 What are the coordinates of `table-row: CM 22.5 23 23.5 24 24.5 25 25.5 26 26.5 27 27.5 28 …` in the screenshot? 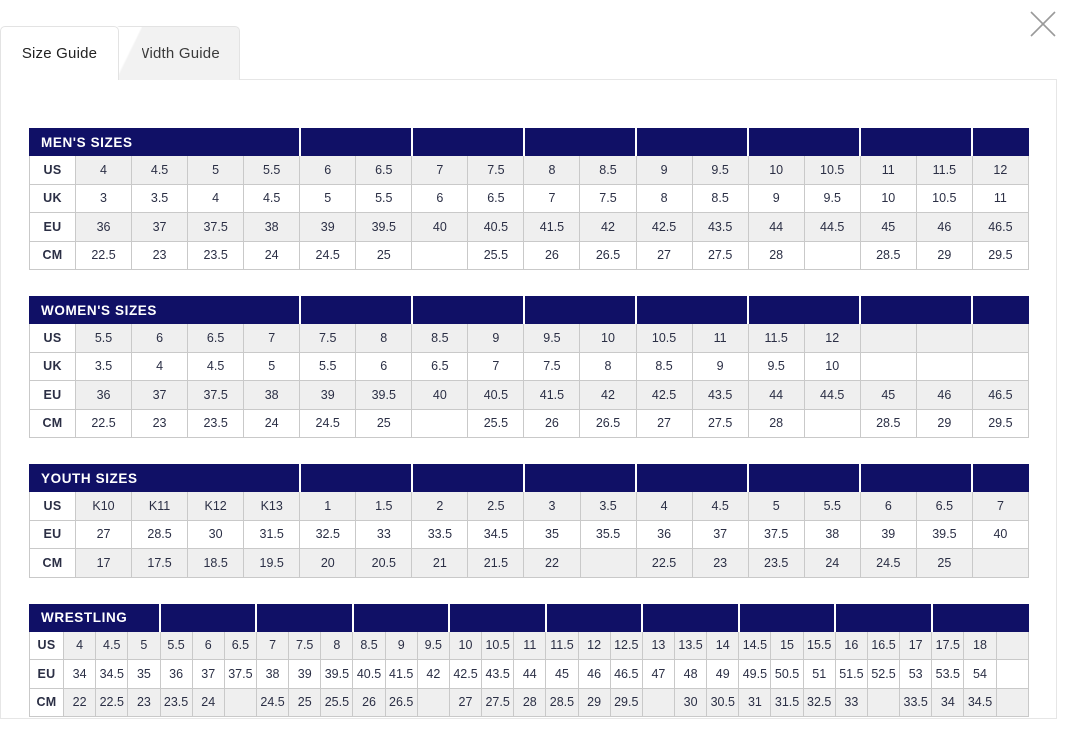 It's located at (529, 255).